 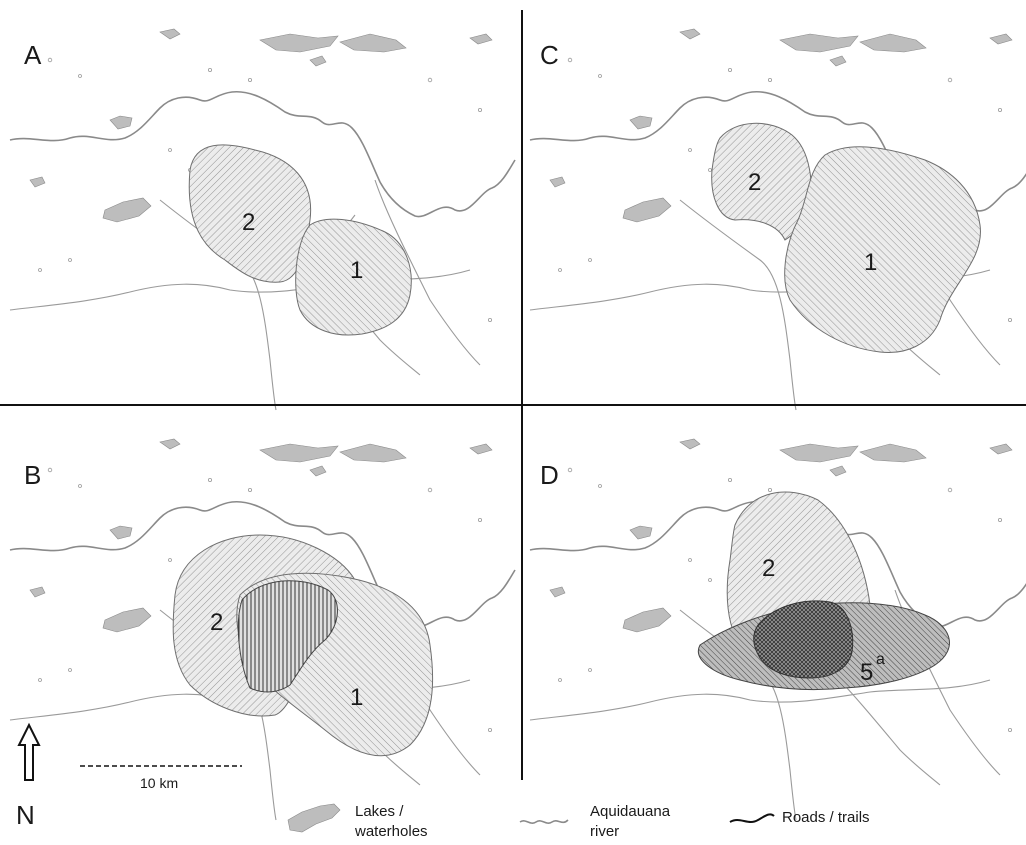 What do you see at coordinates (880, 659) in the screenshot?
I see `range-label-5-superscript: a` at bounding box center [880, 659].